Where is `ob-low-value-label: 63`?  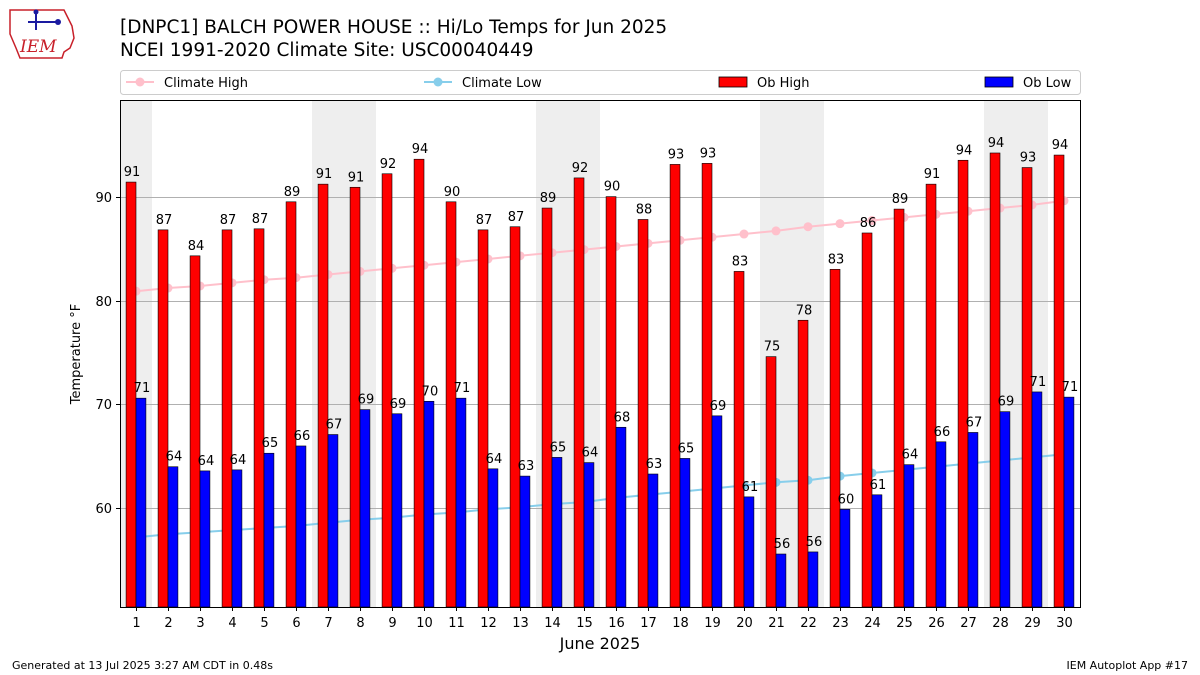
ob-low-value-label: 63 is located at coordinates (526, 466).